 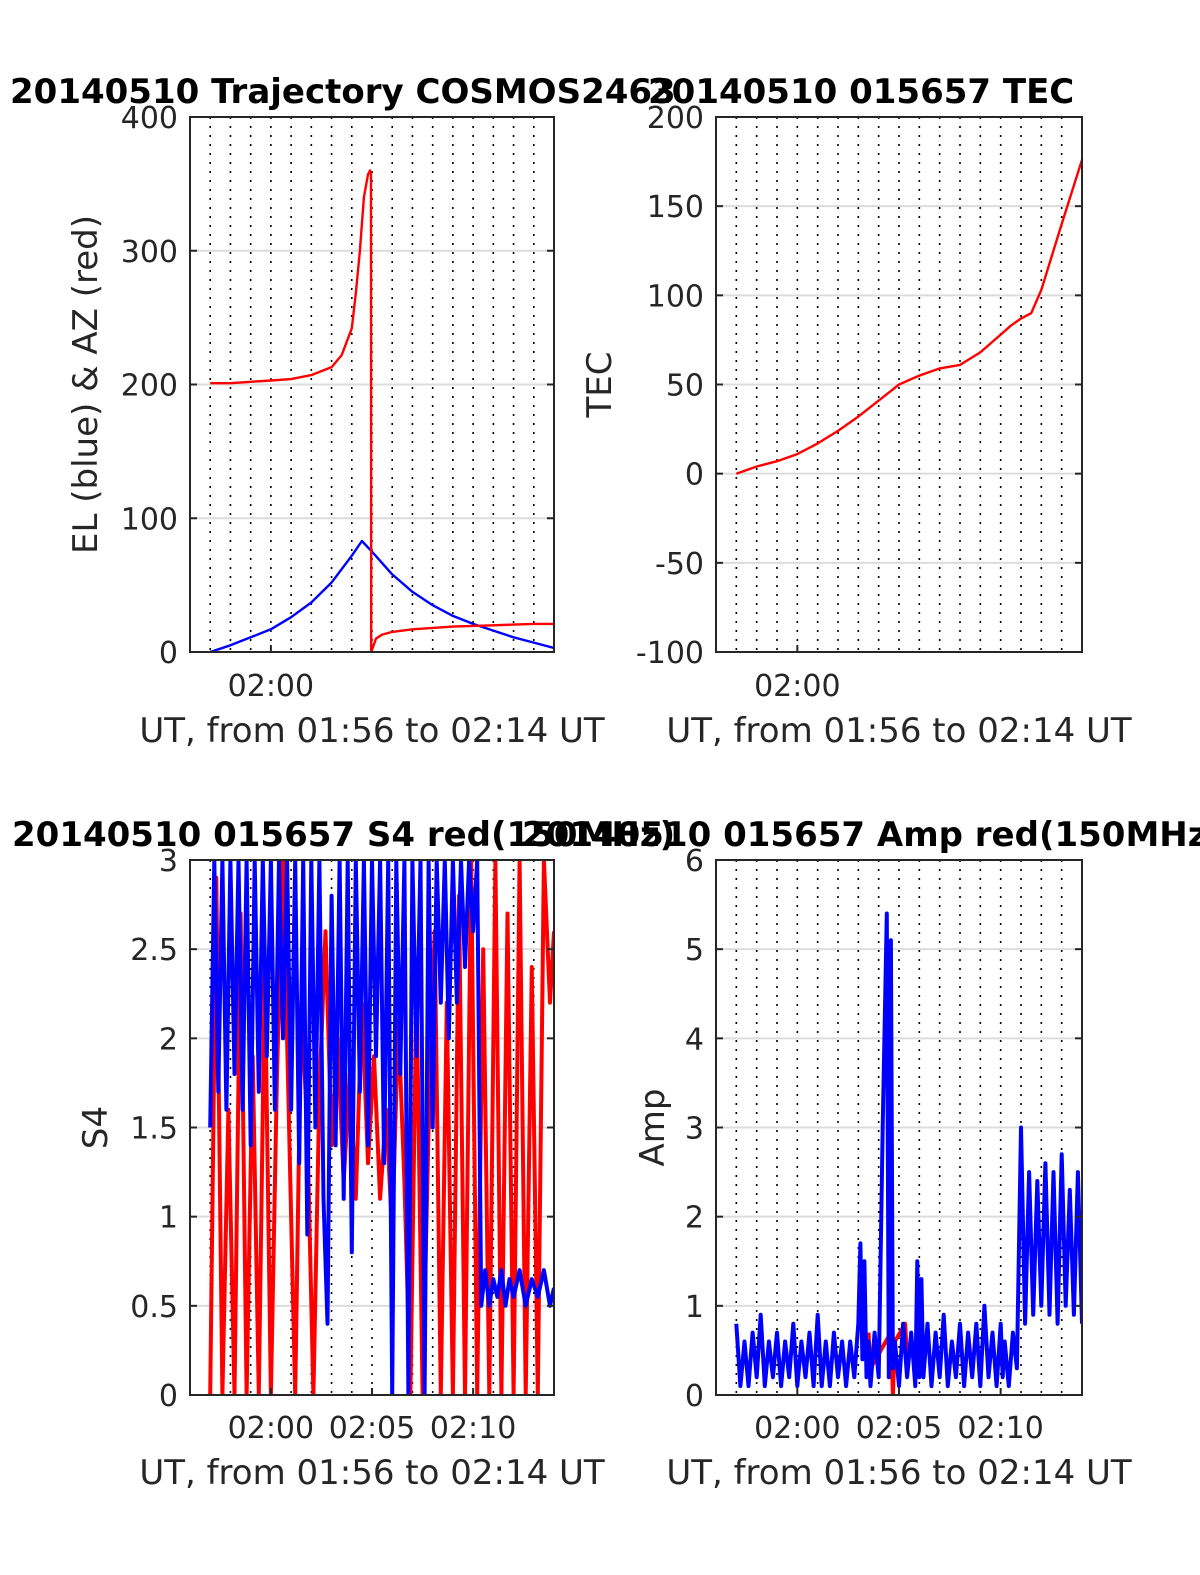 What do you see at coordinates (694, 1039) in the screenshot?
I see `y-tick-label: 4` at bounding box center [694, 1039].